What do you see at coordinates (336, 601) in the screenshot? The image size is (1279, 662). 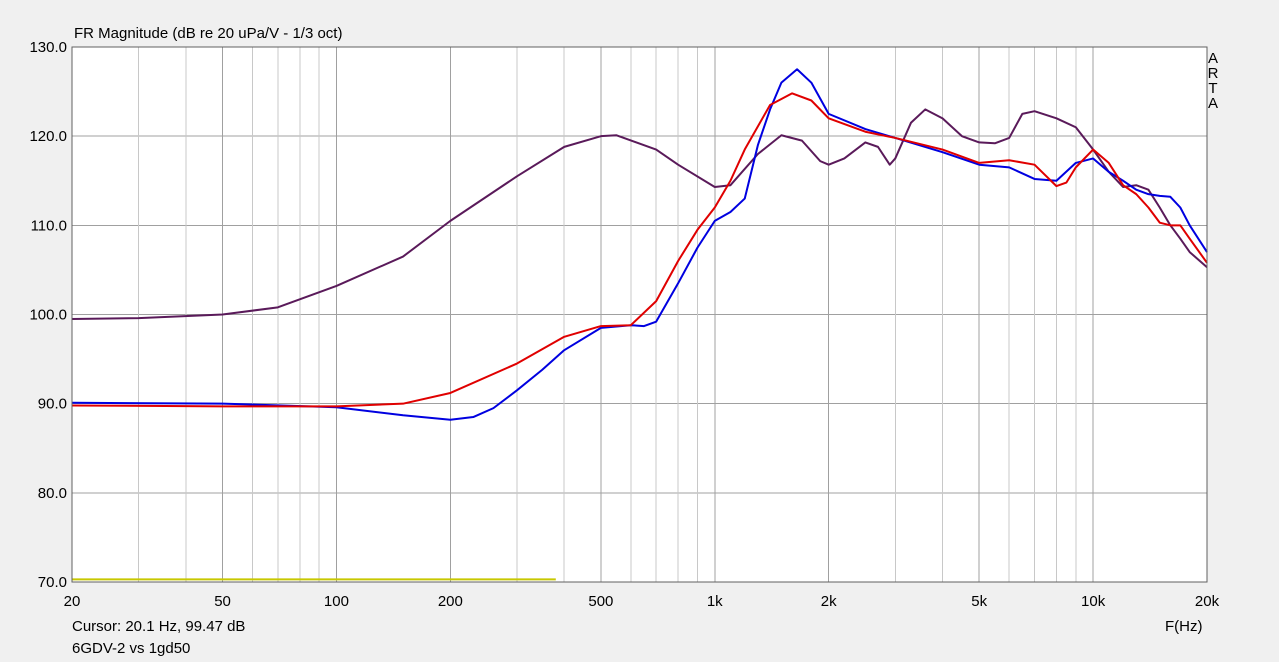 I see `x-tick-label: 100` at bounding box center [336, 601].